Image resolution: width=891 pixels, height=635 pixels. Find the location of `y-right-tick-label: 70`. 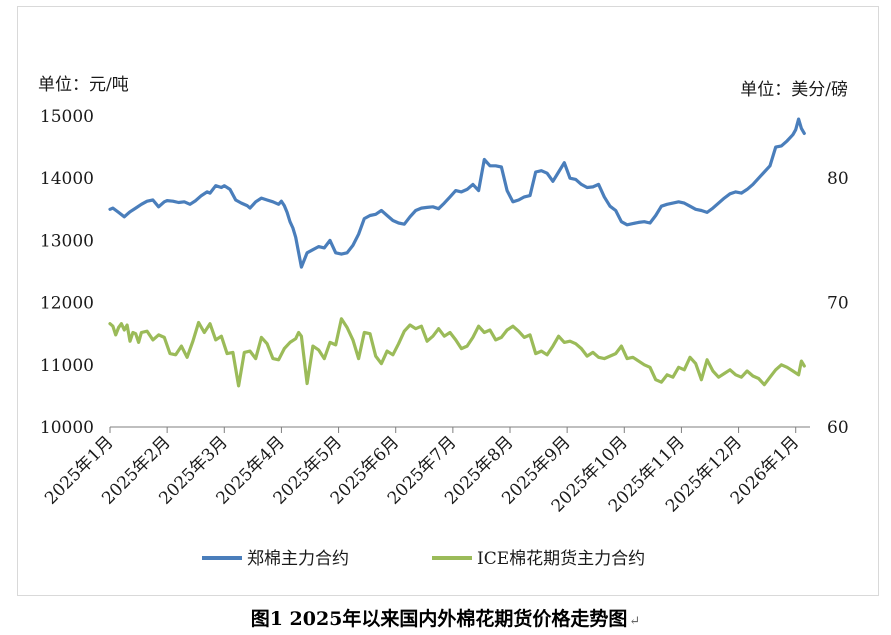

y-right-tick-label: 70 is located at coordinates (838, 304).